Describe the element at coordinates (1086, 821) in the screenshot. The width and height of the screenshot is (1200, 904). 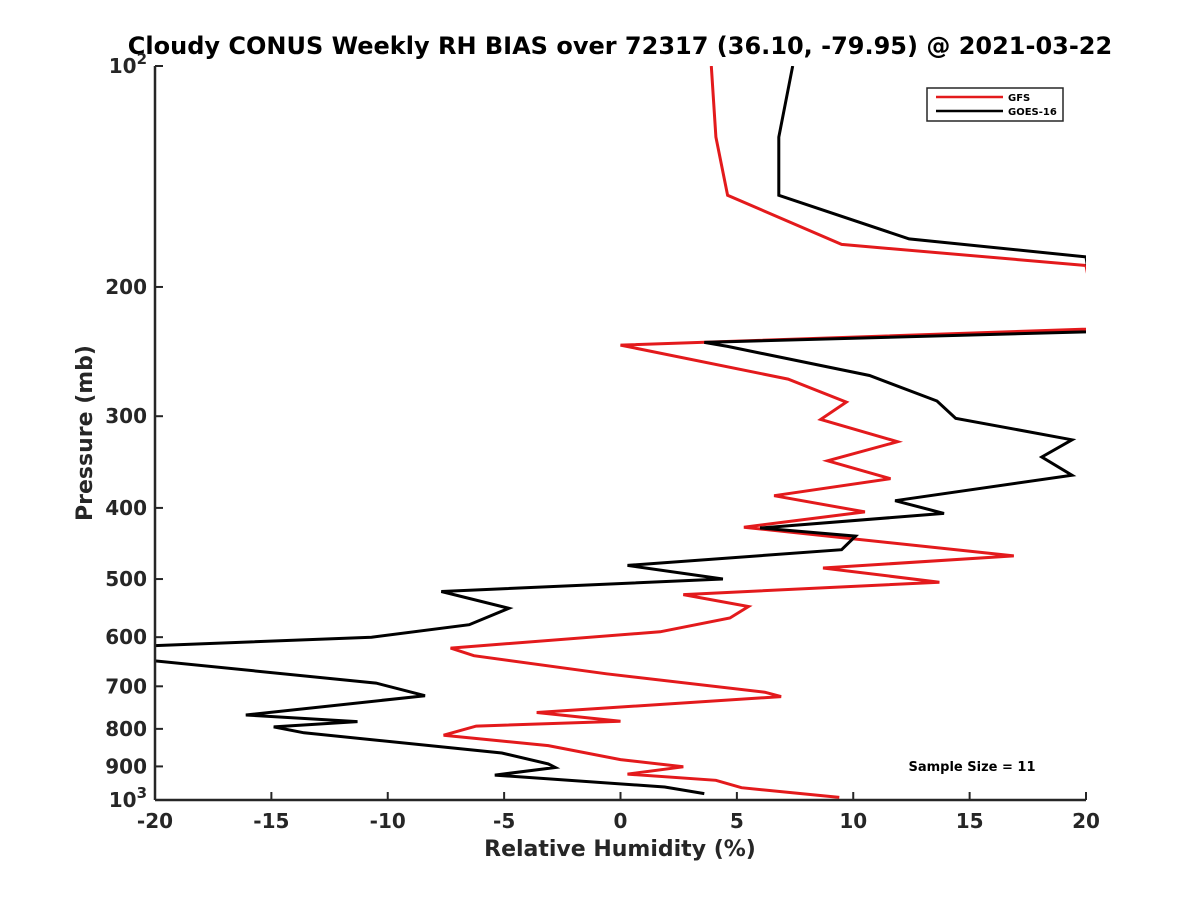
I see `x-tick-label: 20` at that location.